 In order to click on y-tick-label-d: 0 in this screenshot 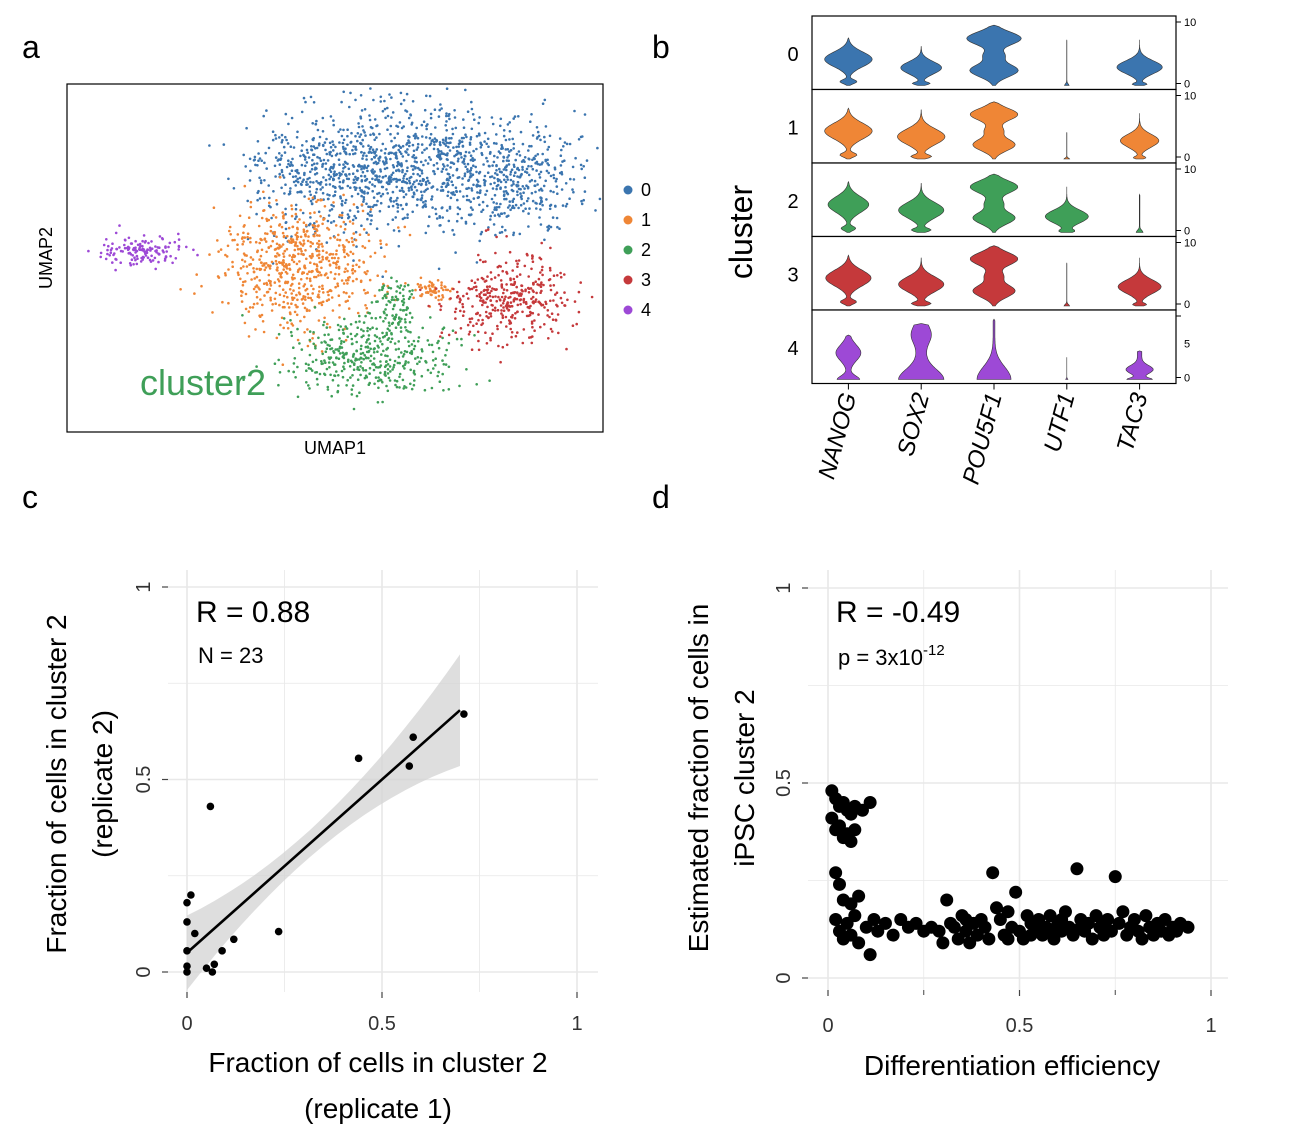, I will do `click(784, 977)`.